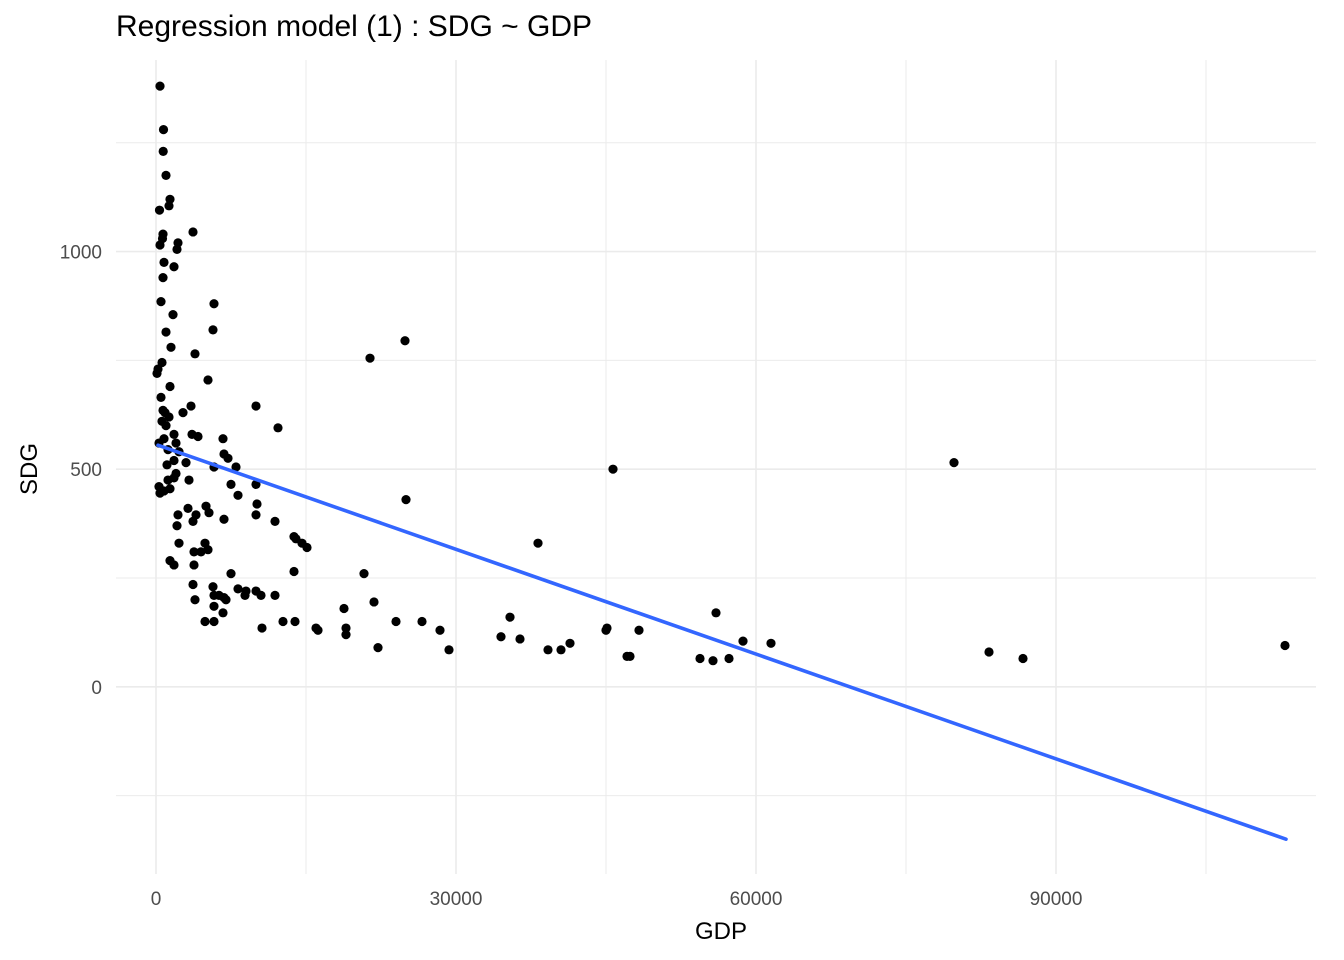  What do you see at coordinates (721, 931) in the screenshot?
I see `x-axis-title: GDP` at bounding box center [721, 931].